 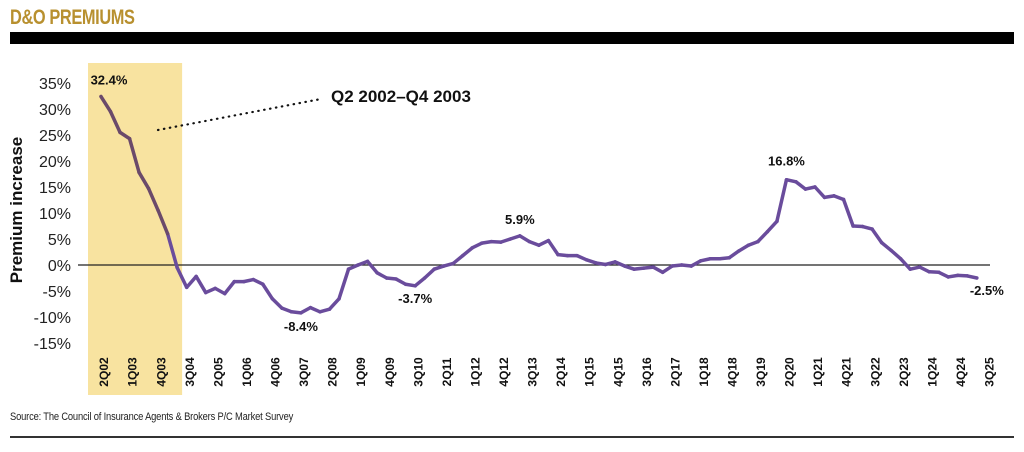 What do you see at coordinates (618, 372) in the screenshot?
I see `x-tick-label: 4Q15` at bounding box center [618, 372].